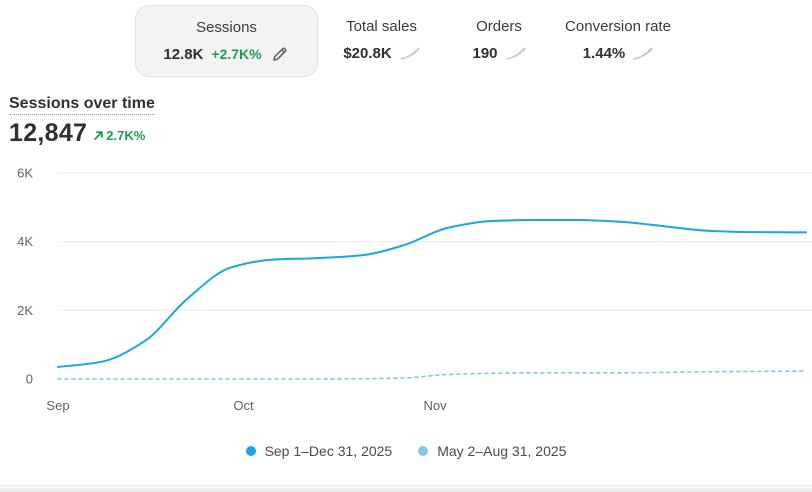 The width and height of the screenshot is (812, 492). I want to click on x-tick-label: Oct, so click(243, 405).